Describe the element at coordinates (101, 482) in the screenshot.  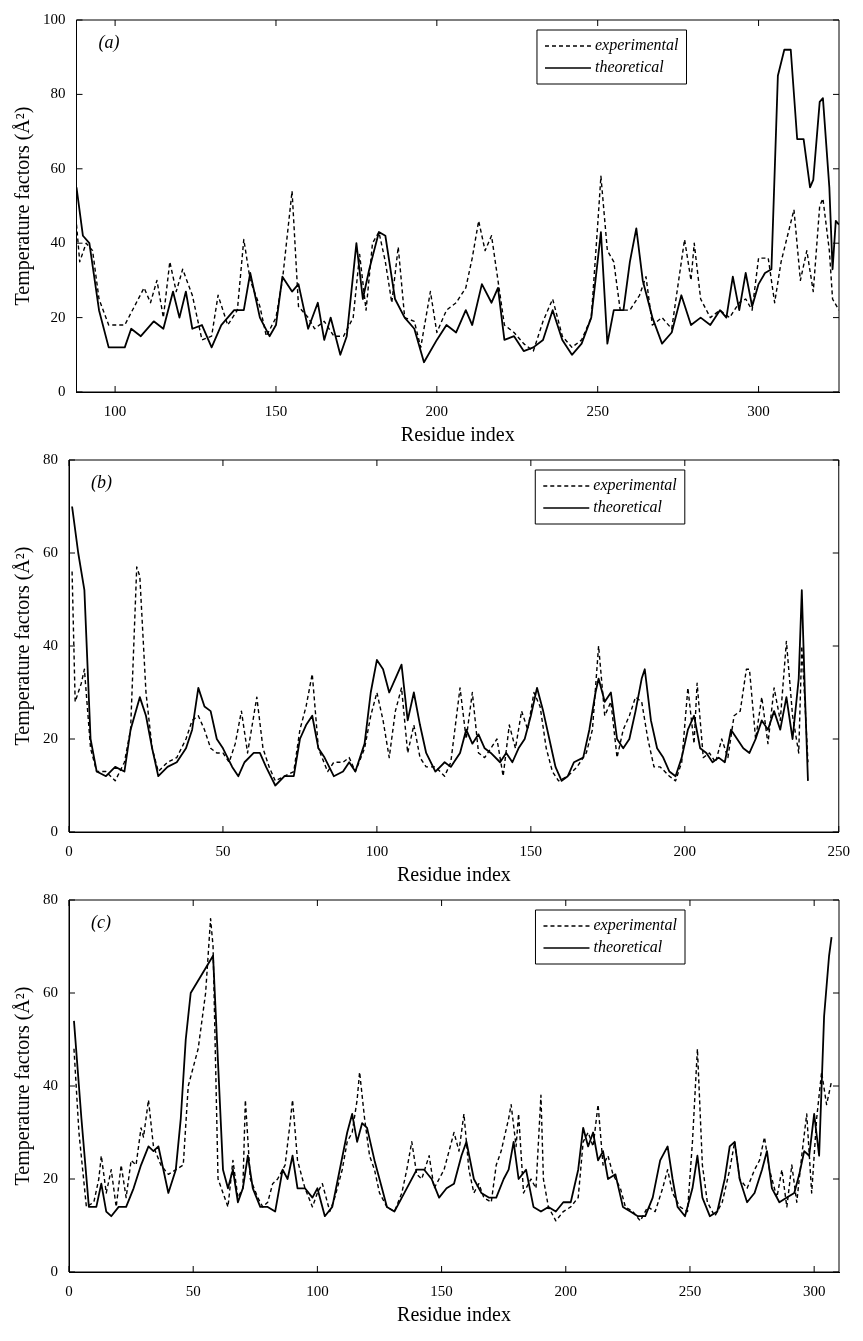
I see `annotation: (b)` at that location.